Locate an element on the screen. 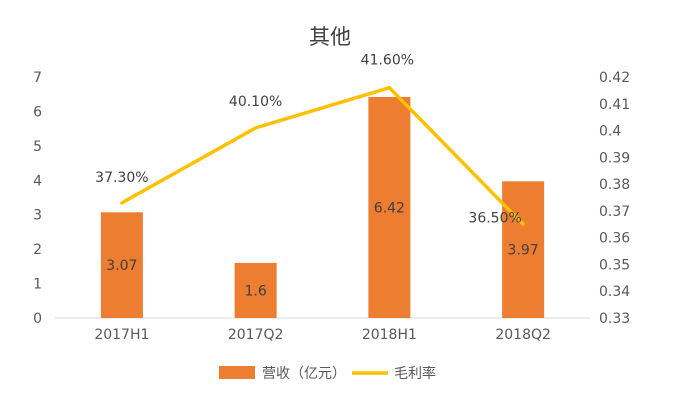 Image resolution: width=687 pixels, height=408 pixels. chart-title: 其他 is located at coordinates (330, 37).